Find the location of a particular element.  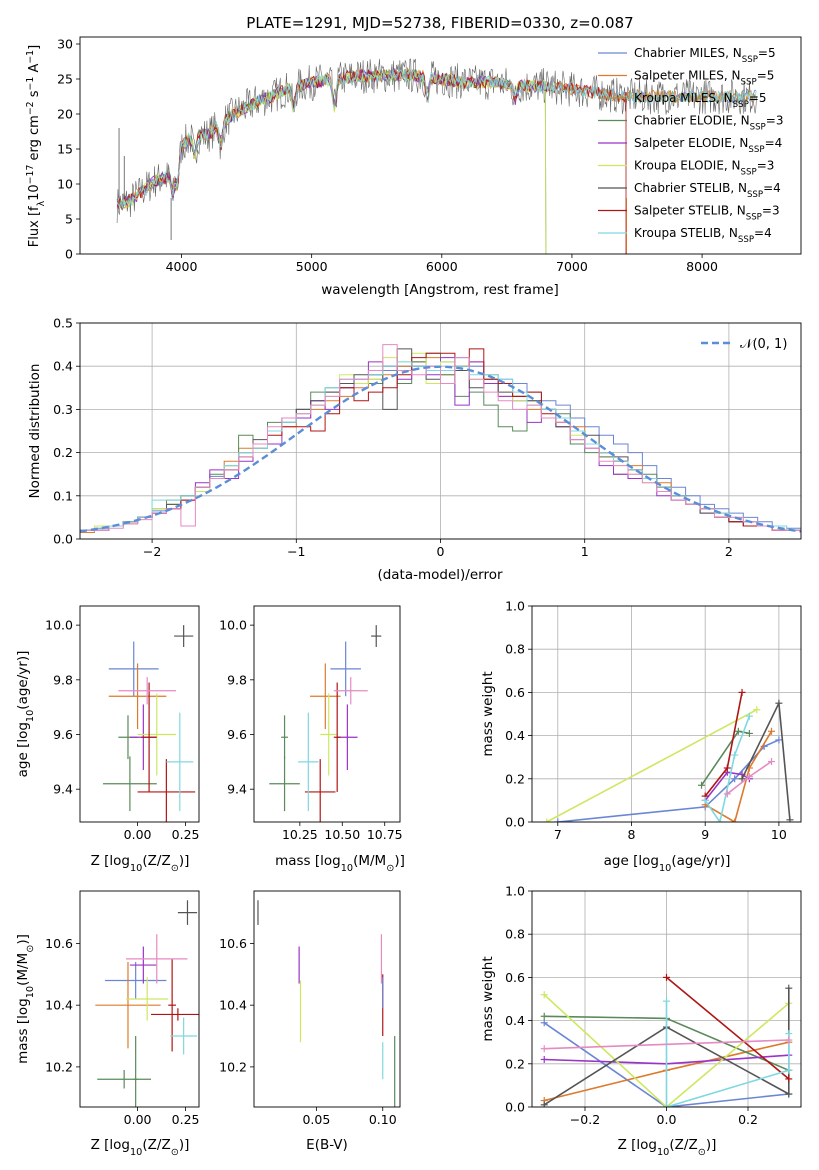

legend-entry: Salpeter MILES, NSSP=5 is located at coordinates (704, 78).